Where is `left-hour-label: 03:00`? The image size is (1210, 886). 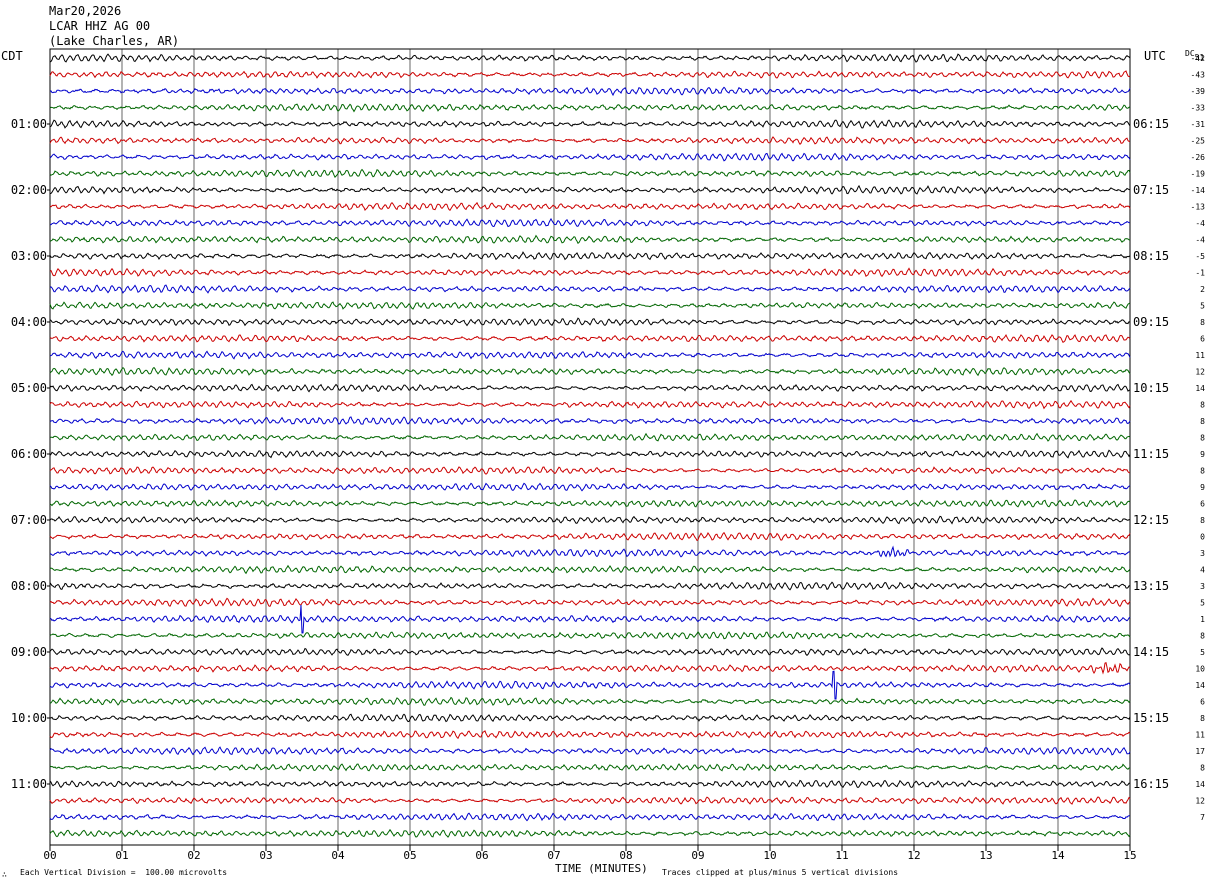 left-hour-label: 03:00 is located at coordinates (29, 256).